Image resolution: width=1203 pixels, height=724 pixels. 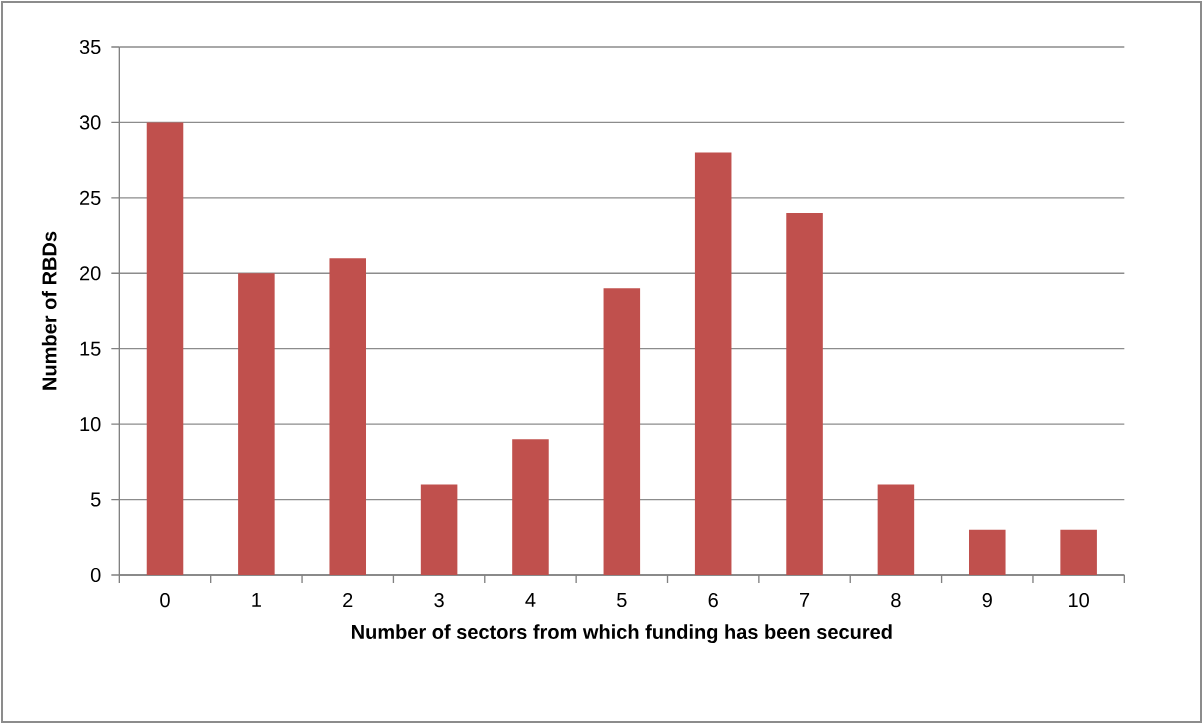 What do you see at coordinates (622, 600) in the screenshot?
I see `x-tick-label: 5` at bounding box center [622, 600].